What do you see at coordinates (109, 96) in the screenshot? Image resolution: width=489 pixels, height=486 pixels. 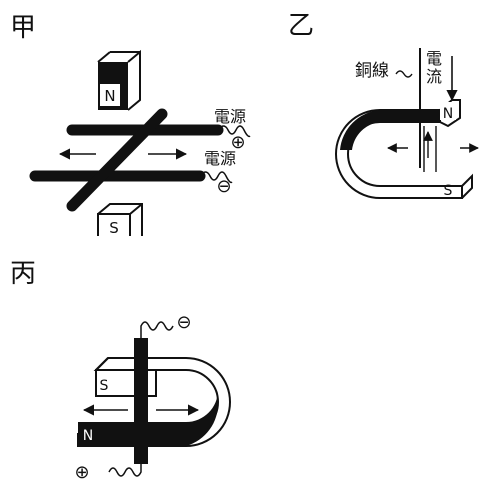 I see `magnet-n-label: N` at bounding box center [109, 96].